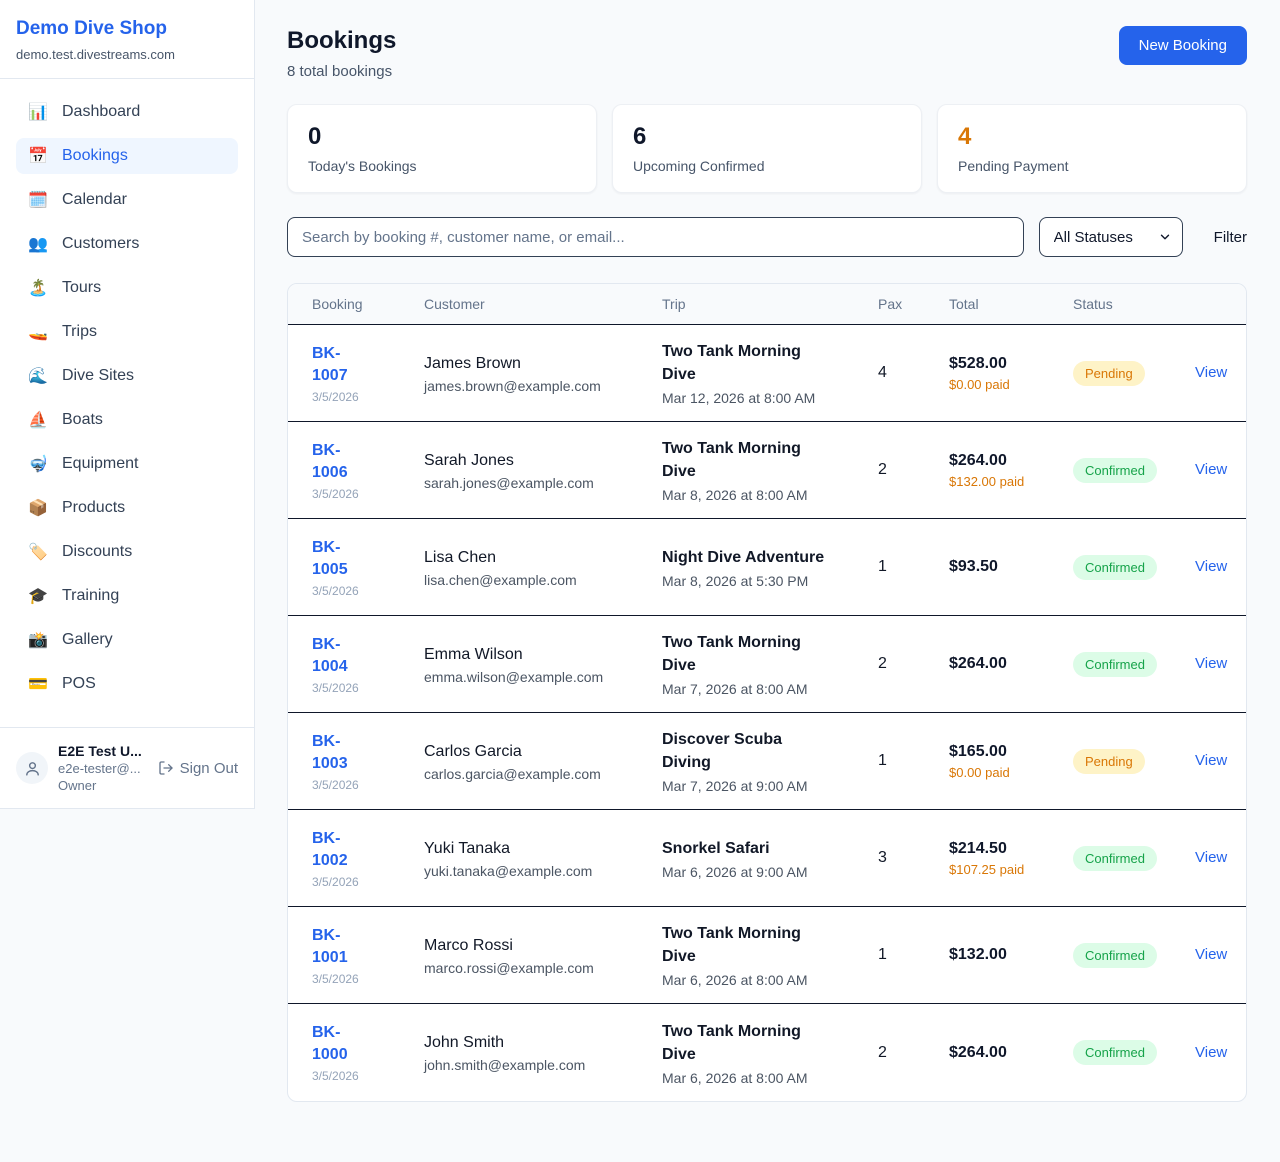 Image resolution: width=1280 pixels, height=1162 pixels. What do you see at coordinates (82, 287) in the screenshot?
I see `sidebar-item-label: Tours` at bounding box center [82, 287].